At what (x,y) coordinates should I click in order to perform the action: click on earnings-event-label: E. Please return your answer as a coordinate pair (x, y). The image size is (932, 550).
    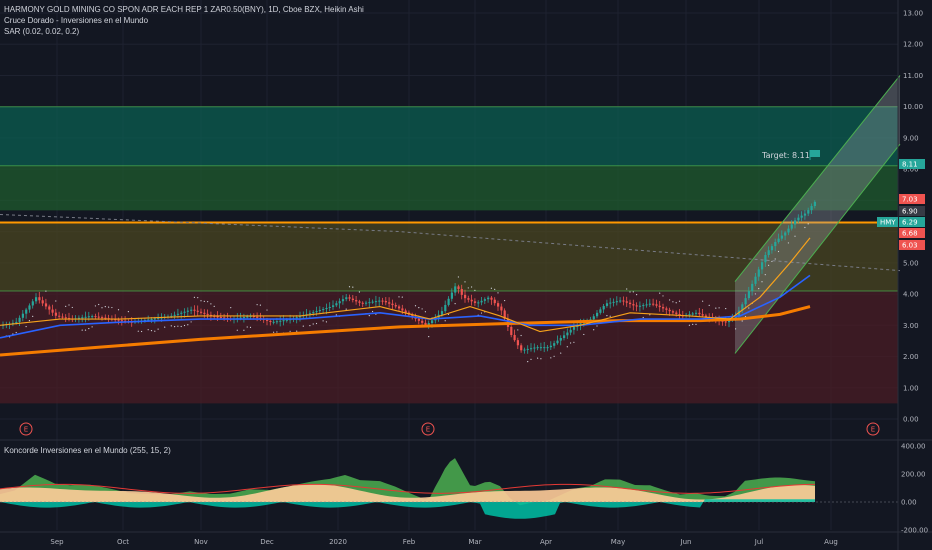
    Looking at the image, I should click on (428, 430).